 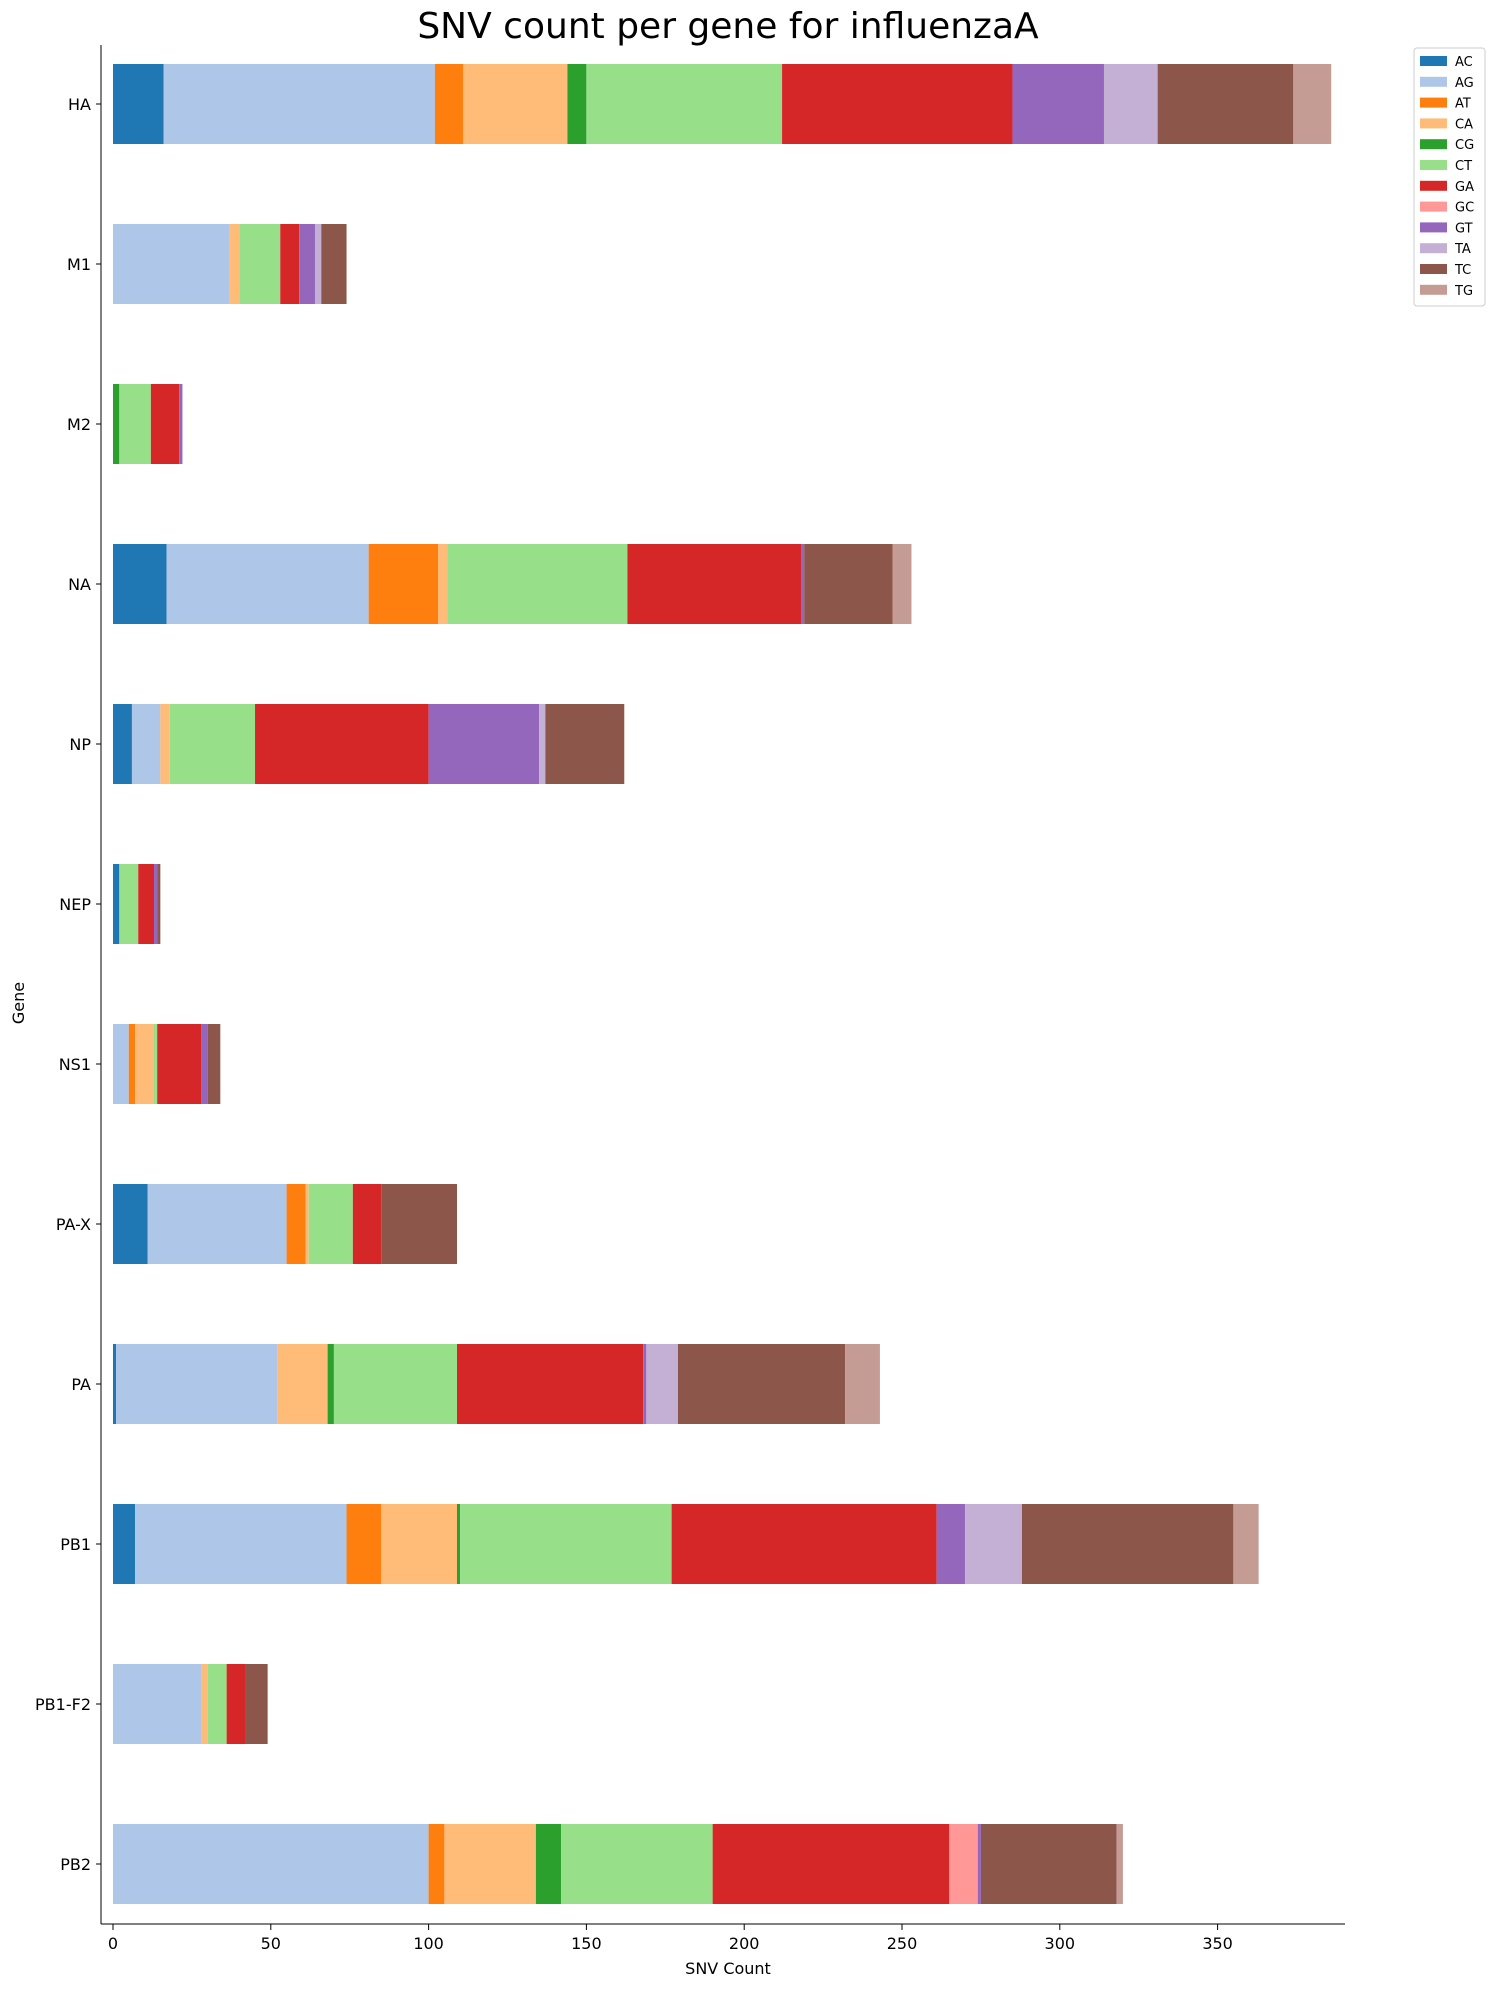 I want to click on bar-segment-m1-ta, so click(x=318, y=264).